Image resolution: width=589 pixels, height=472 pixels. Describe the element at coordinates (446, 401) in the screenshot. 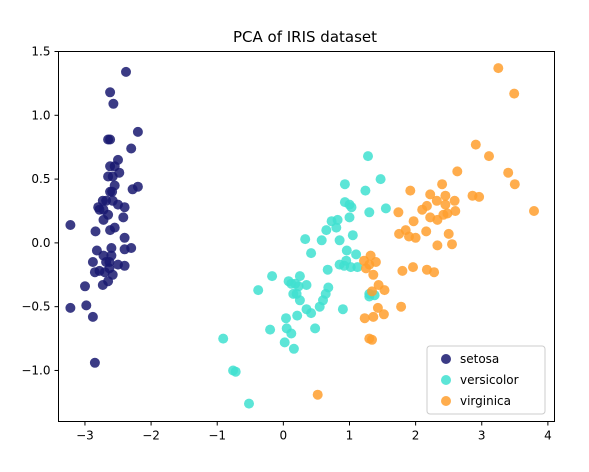

I see `legend-marker-virginica` at that location.